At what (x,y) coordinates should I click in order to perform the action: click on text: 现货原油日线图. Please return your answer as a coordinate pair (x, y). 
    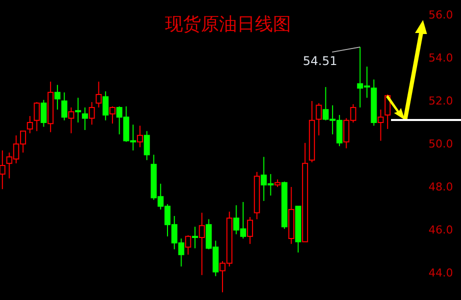
    Looking at the image, I should click on (228, 24).